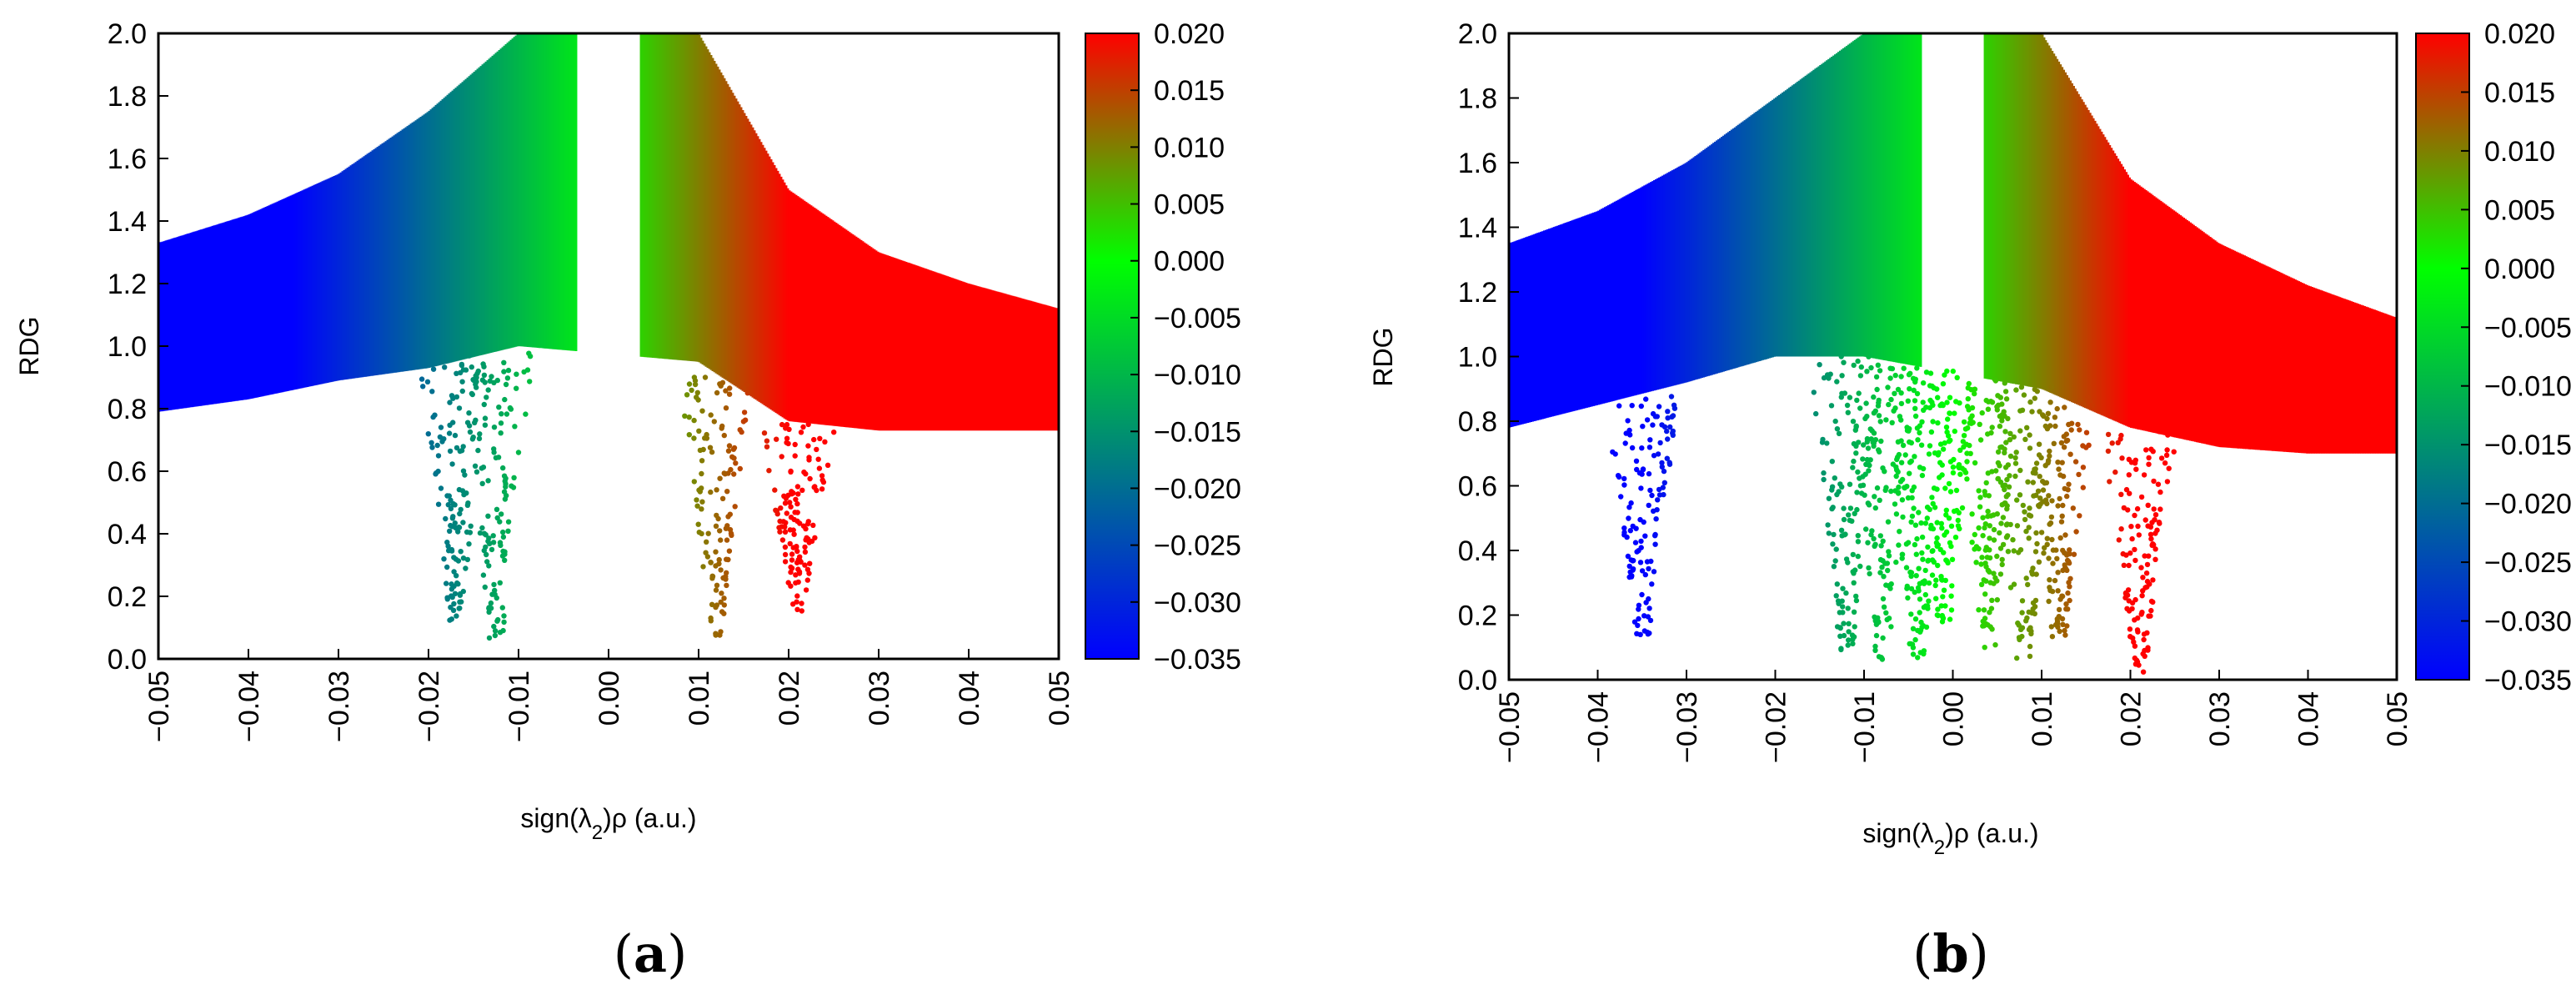  What do you see at coordinates (1776, 727) in the screenshot?
I see `x-tick-label: −0.02` at bounding box center [1776, 727].